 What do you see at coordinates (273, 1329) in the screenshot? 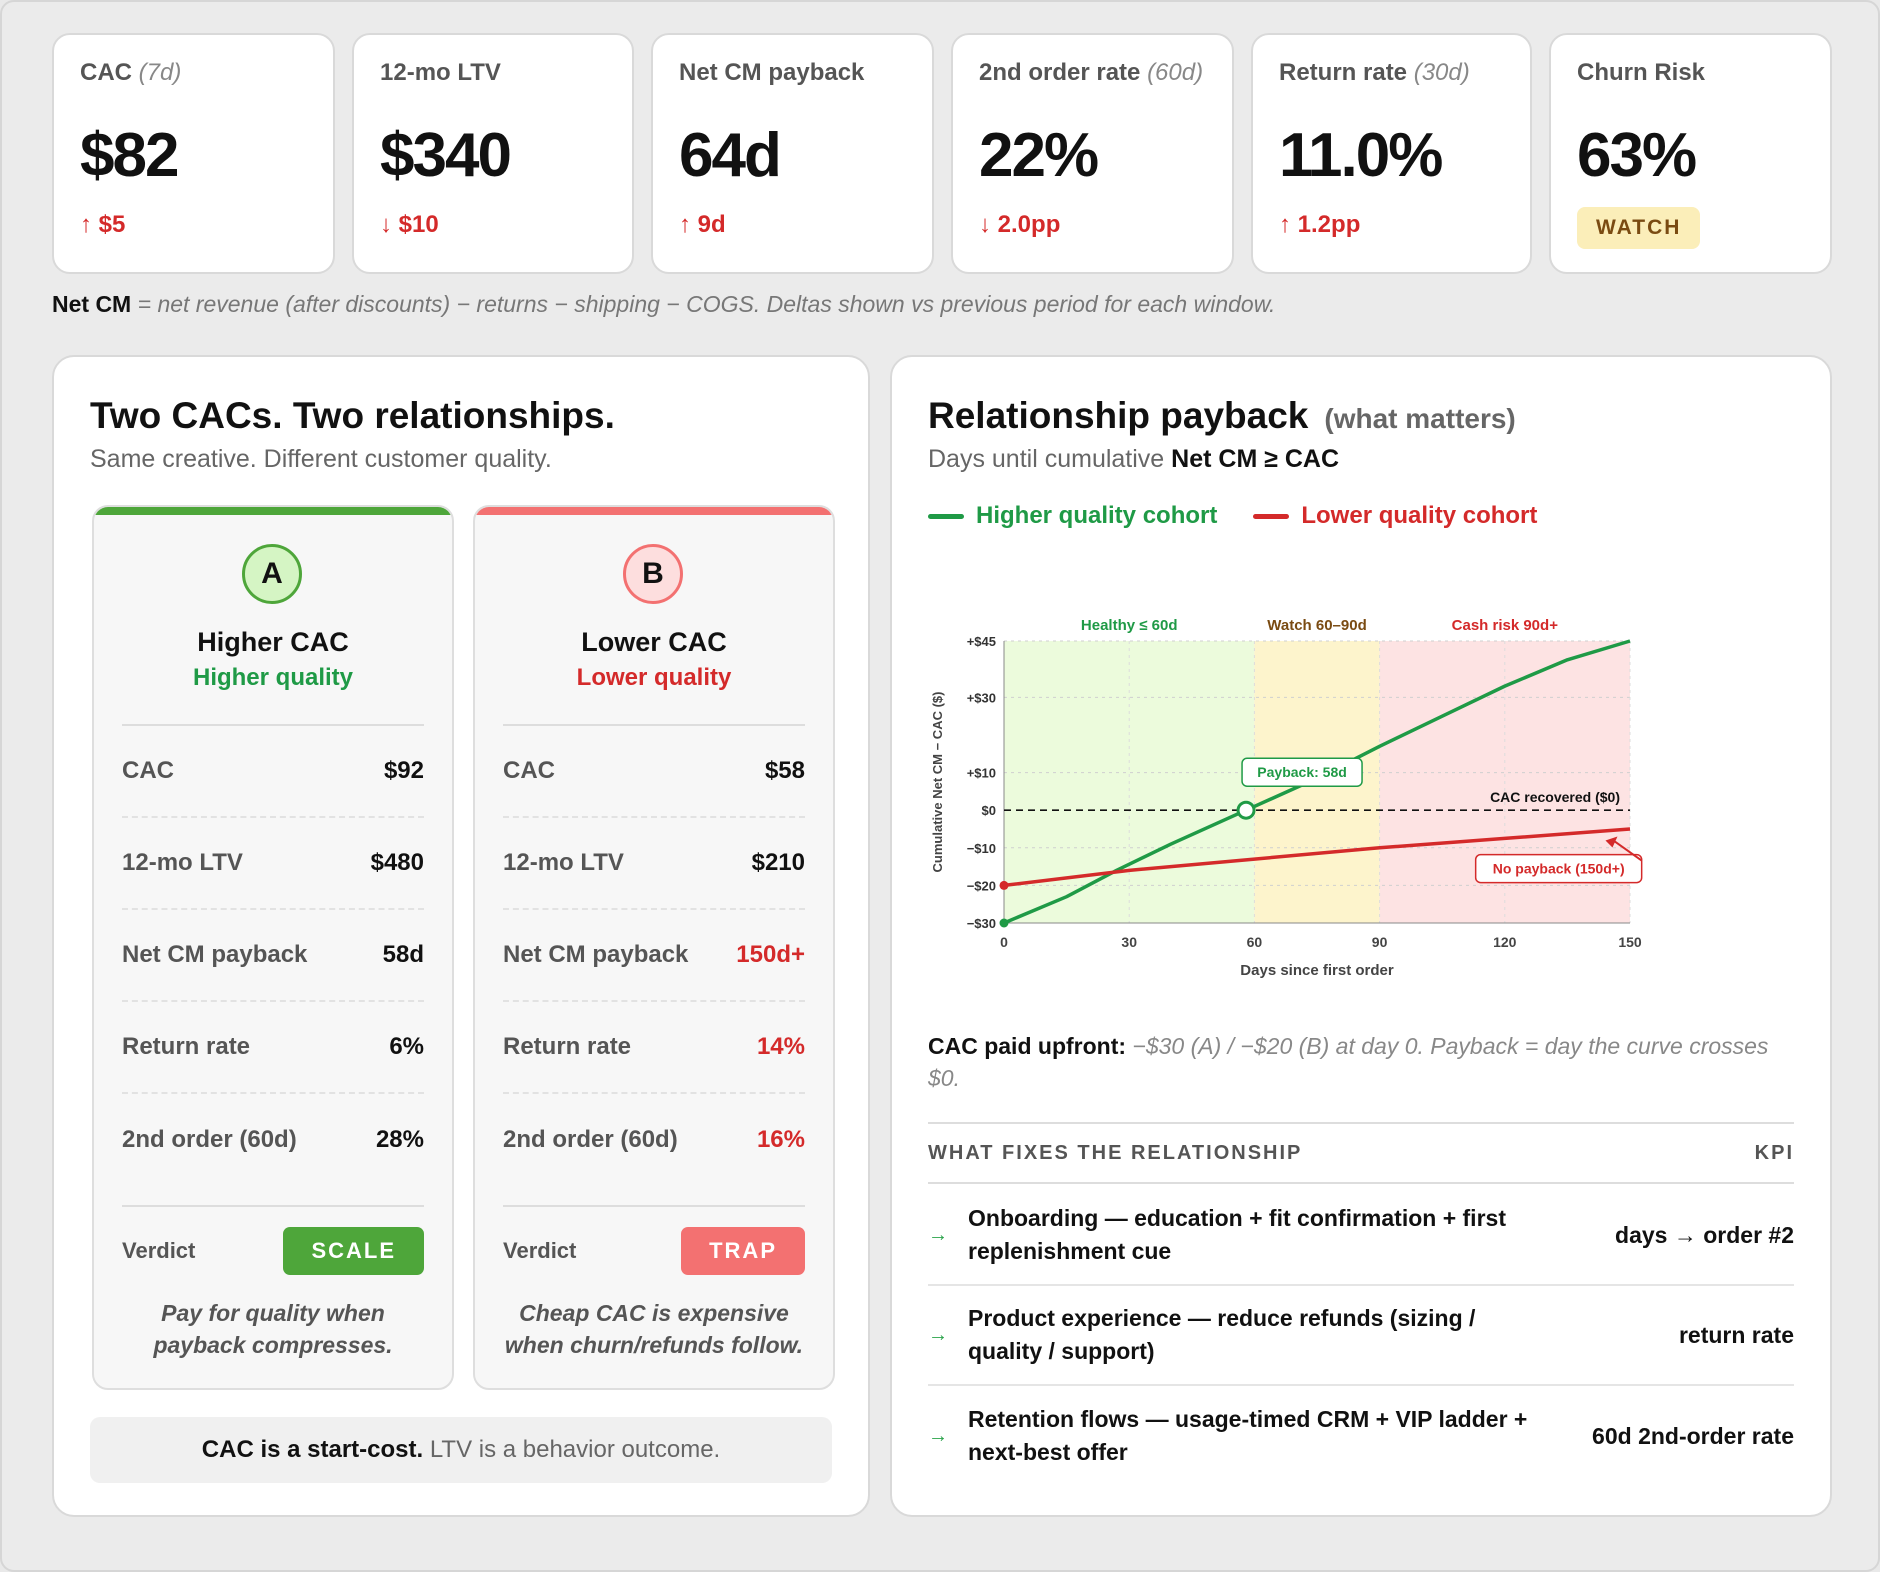
I see `cohort-quote: Pay for quality when payback compresses.` at bounding box center [273, 1329].